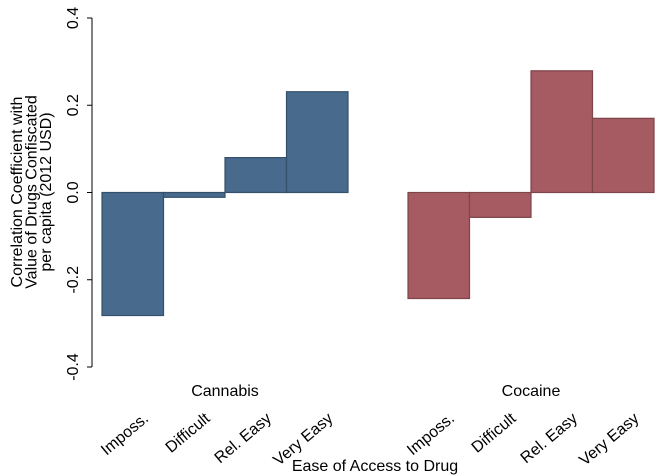 The width and height of the screenshot is (656, 475). I want to click on y-tick-label: 0.2, so click(73, 105).